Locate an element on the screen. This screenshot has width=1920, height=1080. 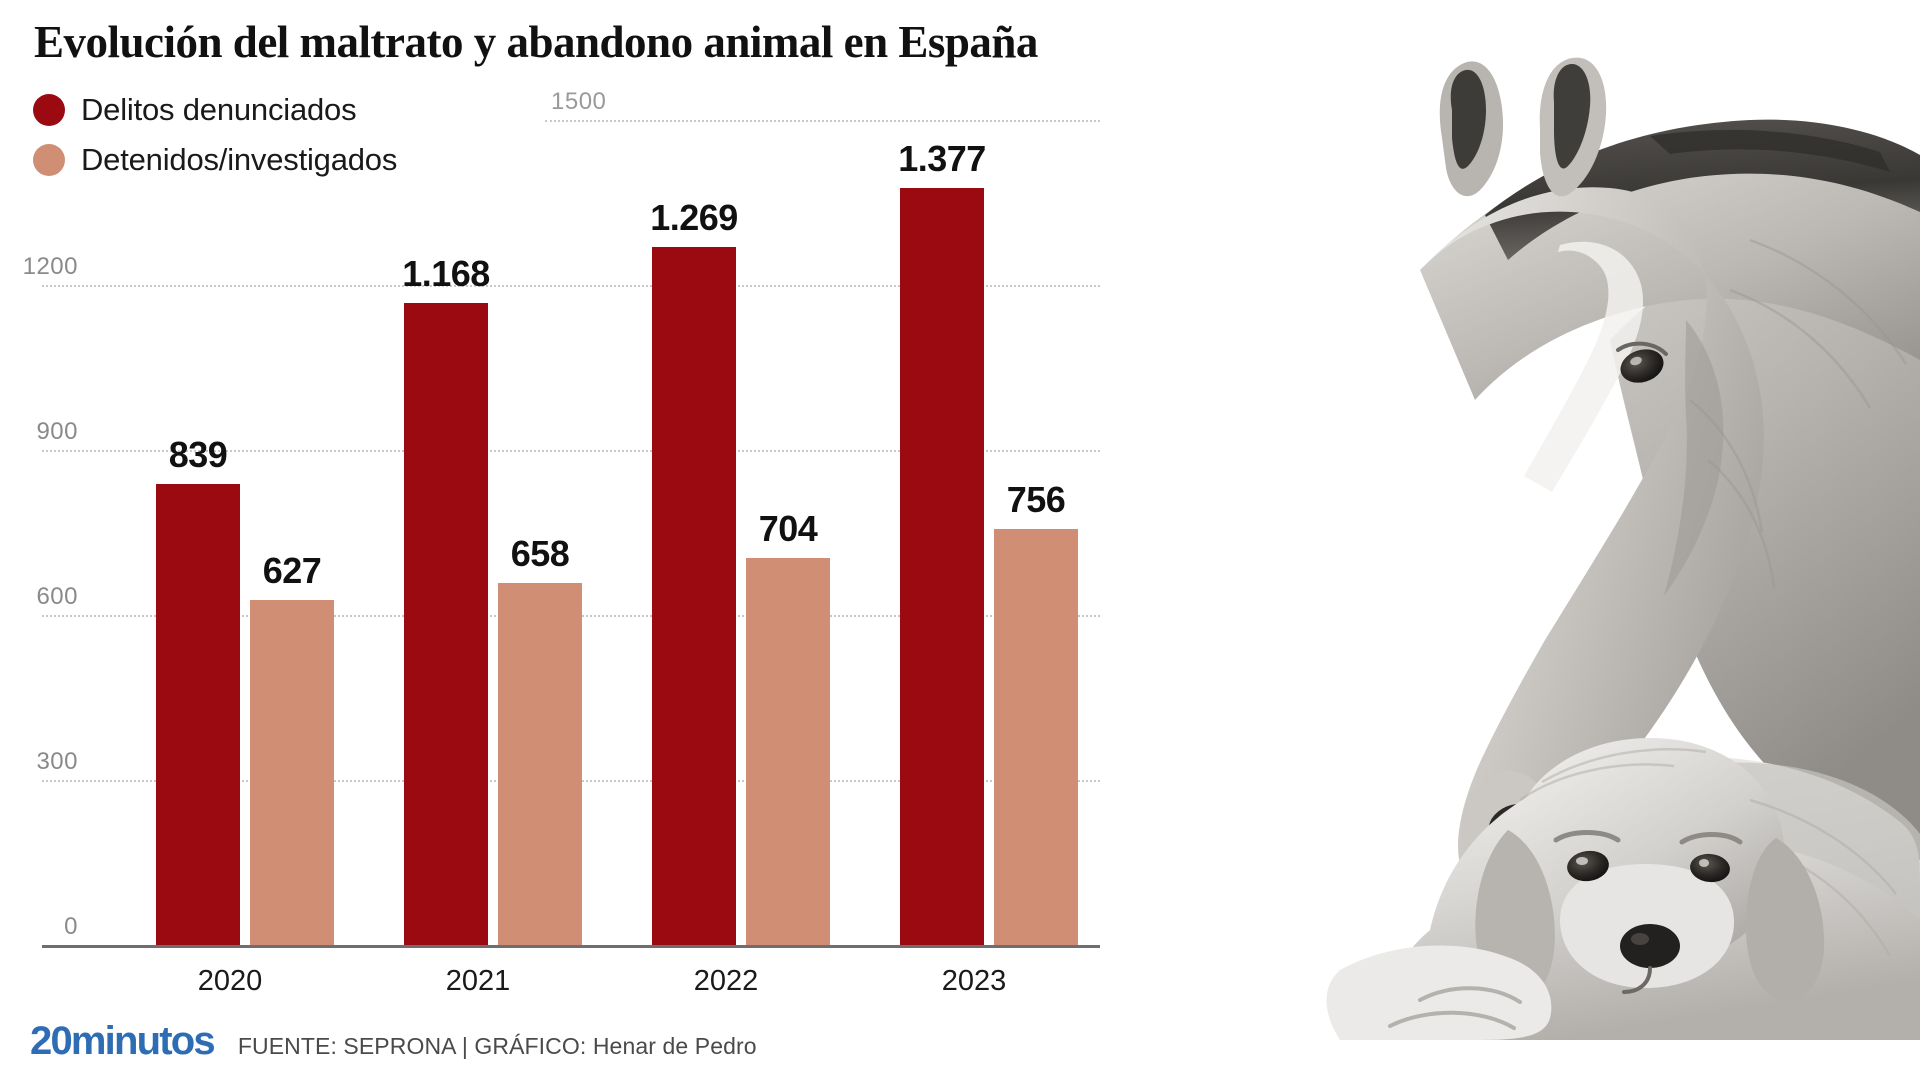
bar-2020-detenidos is located at coordinates (292, 772).